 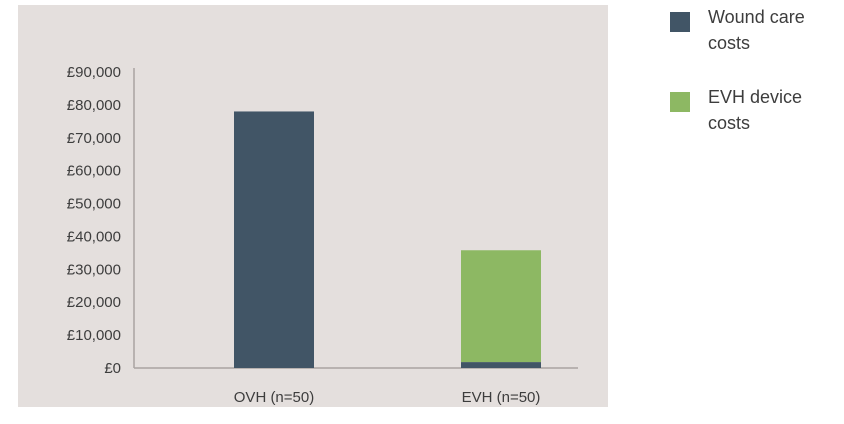 I want to click on legend-swatch-wound-care, so click(x=680, y=22).